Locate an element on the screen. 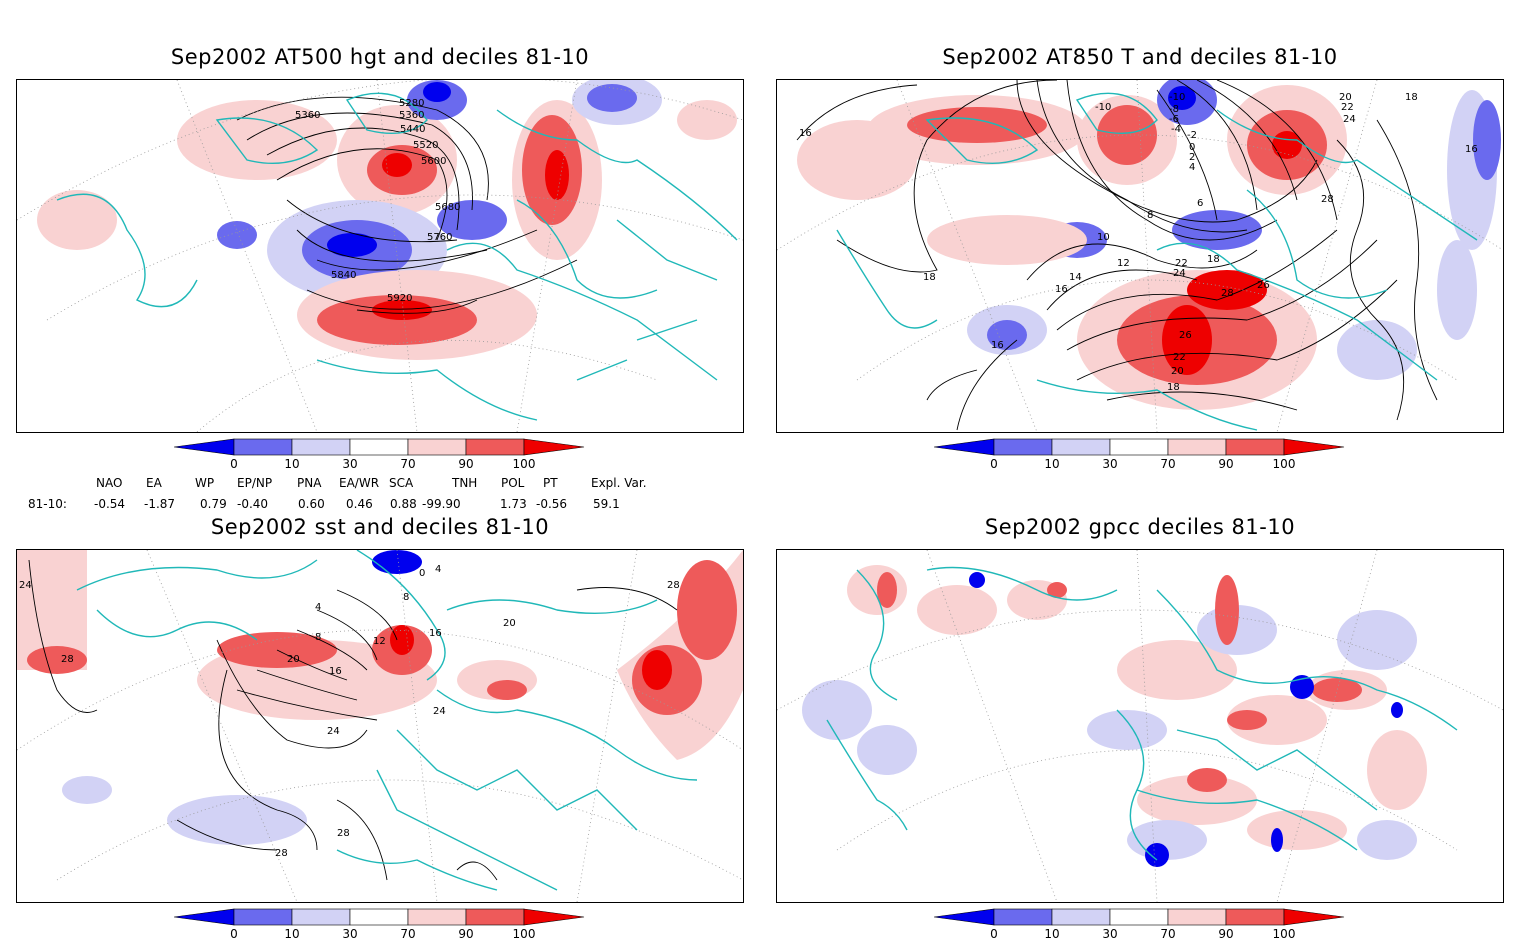  index-value-ea: -1.87 is located at coordinates (160, 504).